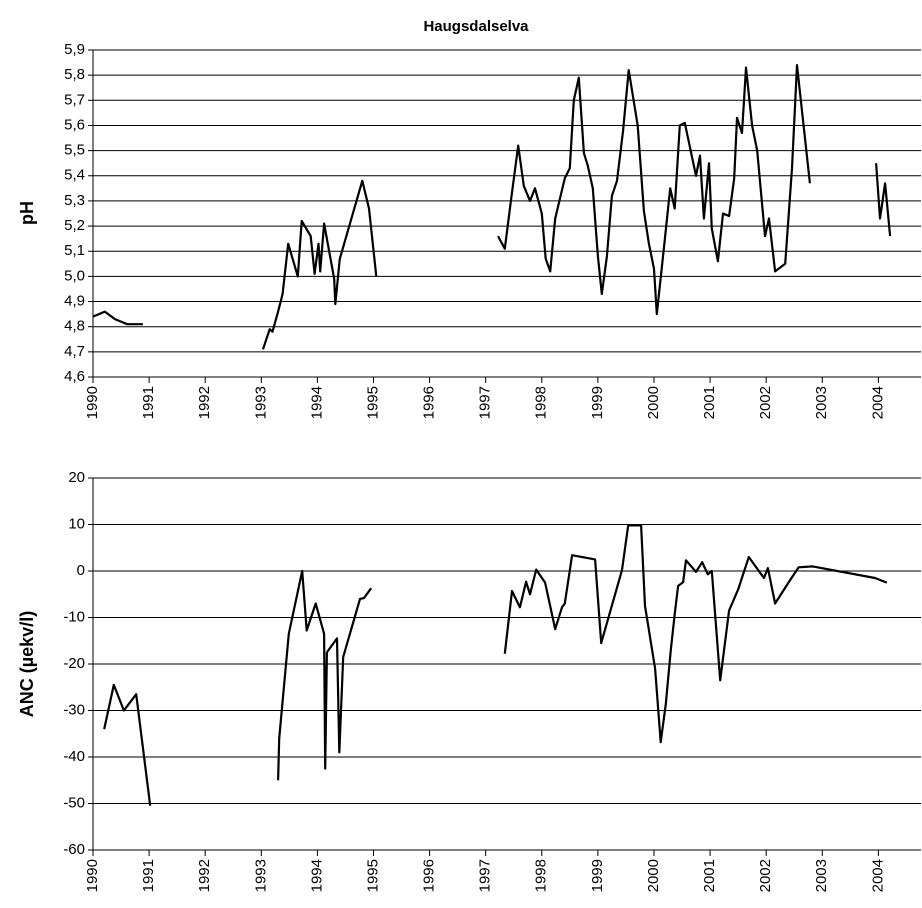 The image size is (922, 908). I want to click on y-tick-label: 10, so click(76, 523).